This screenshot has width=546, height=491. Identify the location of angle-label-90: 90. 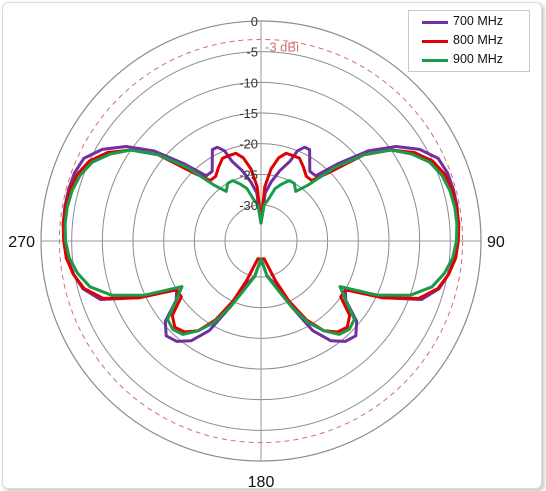
(496, 242).